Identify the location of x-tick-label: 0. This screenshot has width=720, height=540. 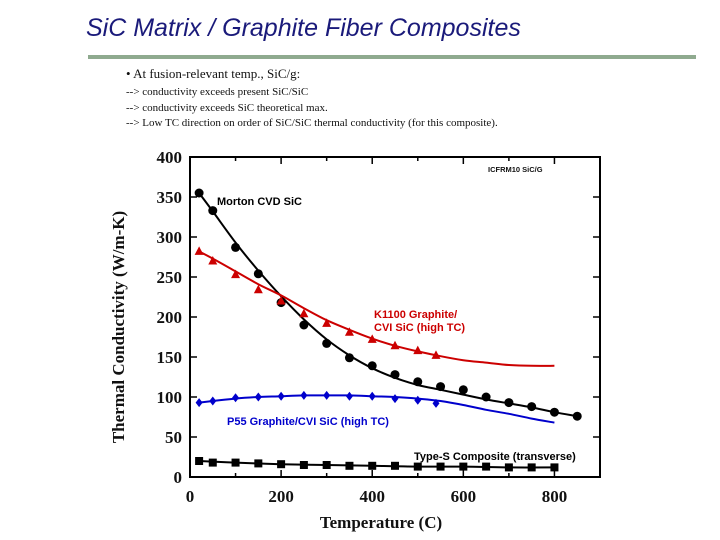
(190, 496).